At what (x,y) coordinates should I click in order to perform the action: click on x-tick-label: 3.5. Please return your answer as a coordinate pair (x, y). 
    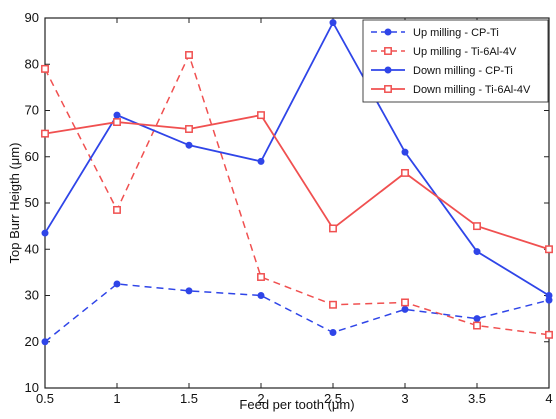
    Looking at the image, I should click on (477, 398).